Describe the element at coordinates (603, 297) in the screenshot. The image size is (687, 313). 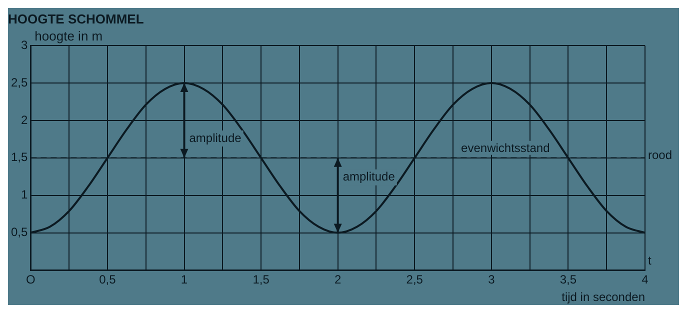
I see `x-axis-title: tijd in seconden` at that location.